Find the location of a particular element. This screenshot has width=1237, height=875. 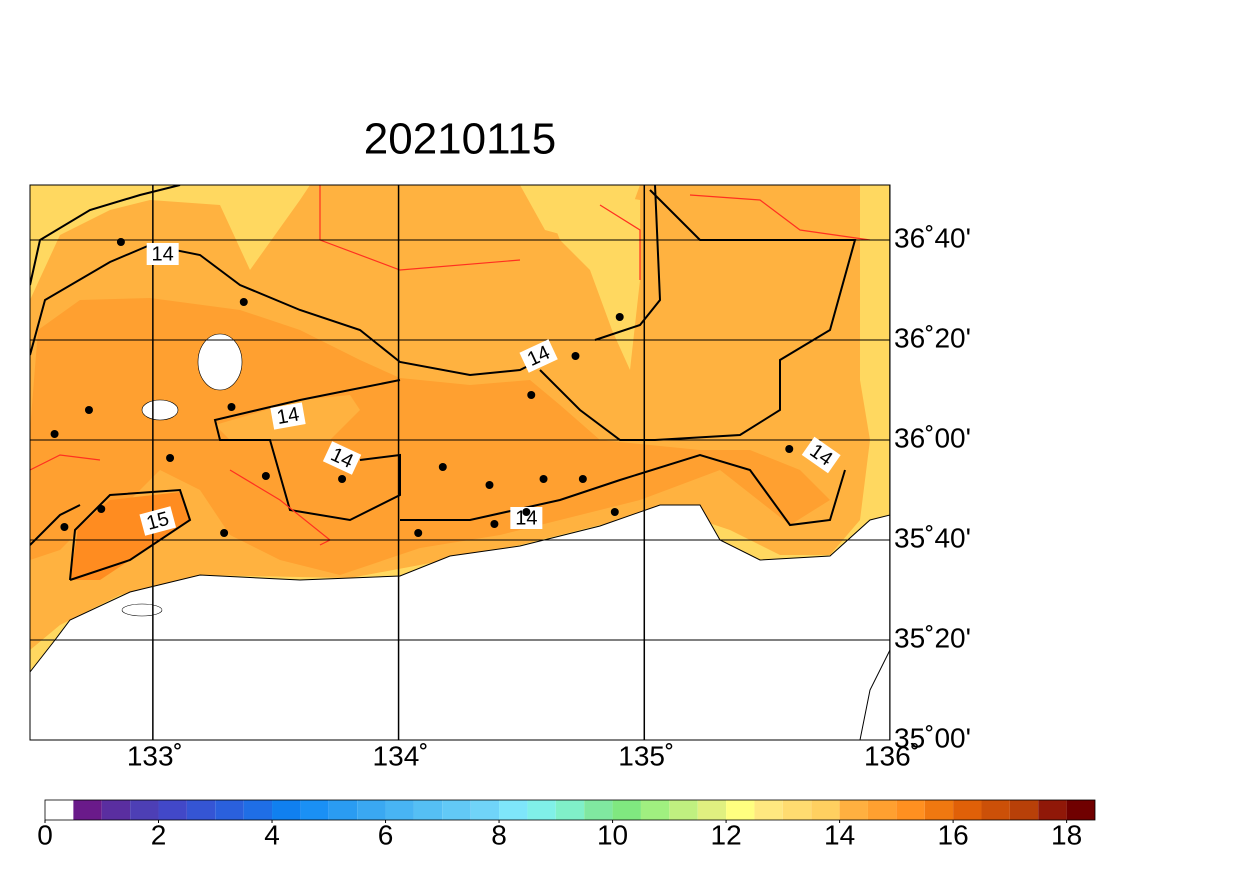

y-tick-label: 36˚40' is located at coordinates (932, 237).